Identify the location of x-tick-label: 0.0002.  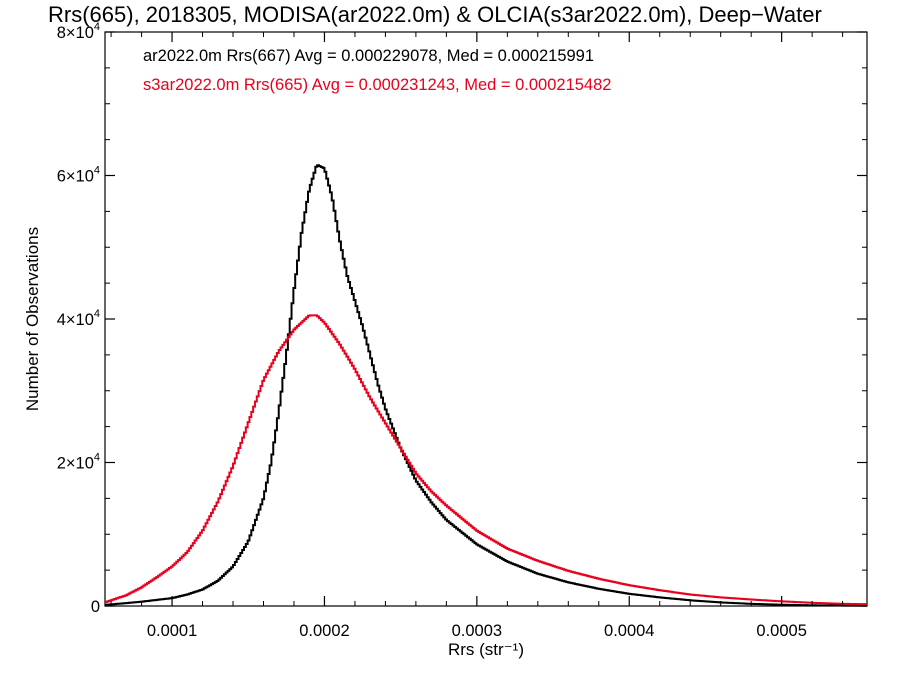
(324, 631).